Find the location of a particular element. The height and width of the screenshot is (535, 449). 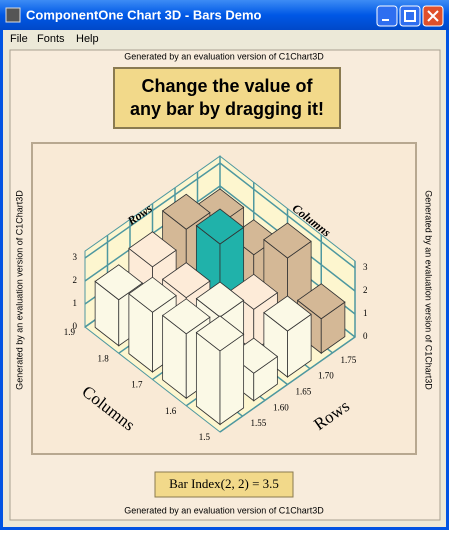

status-text: Bar Index(2, 2) = 3.5 is located at coordinates (224, 483).